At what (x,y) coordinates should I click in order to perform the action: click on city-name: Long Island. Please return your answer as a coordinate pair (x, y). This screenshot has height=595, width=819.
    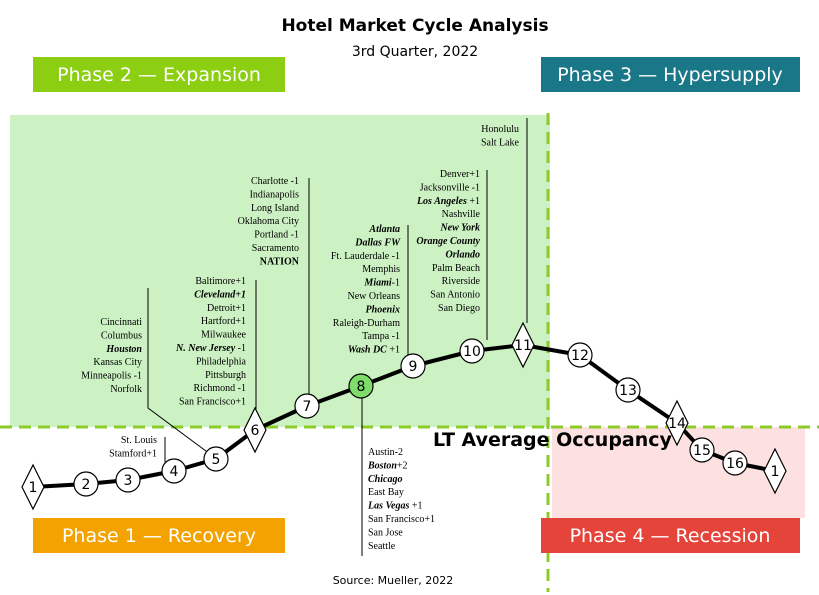
    Looking at the image, I should click on (275, 208).